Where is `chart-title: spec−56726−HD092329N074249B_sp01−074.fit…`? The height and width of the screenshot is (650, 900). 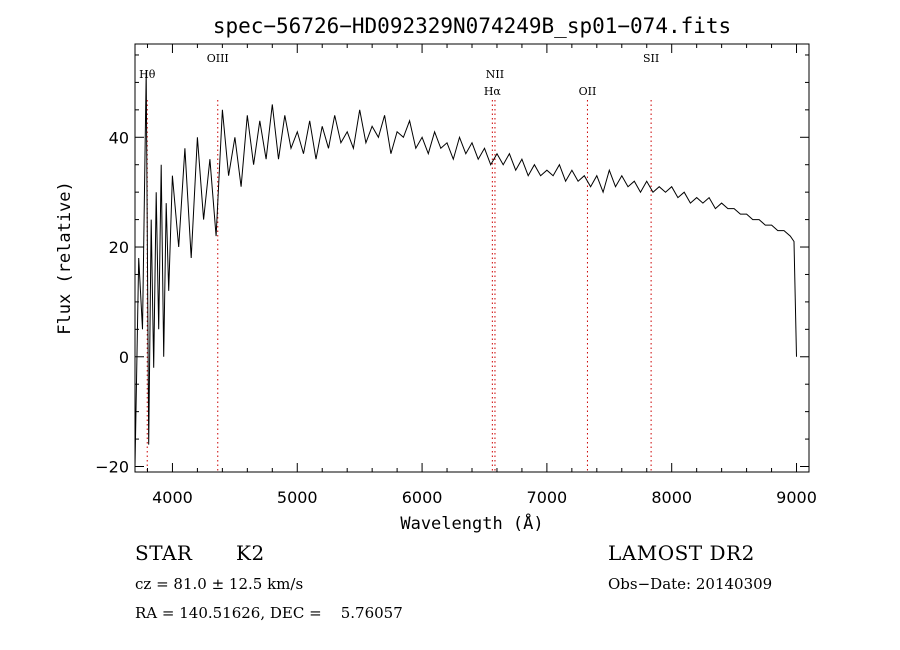
chart-title: spec−56726−HD092329N074249B_sp01−074.fit… is located at coordinates (472, 26).